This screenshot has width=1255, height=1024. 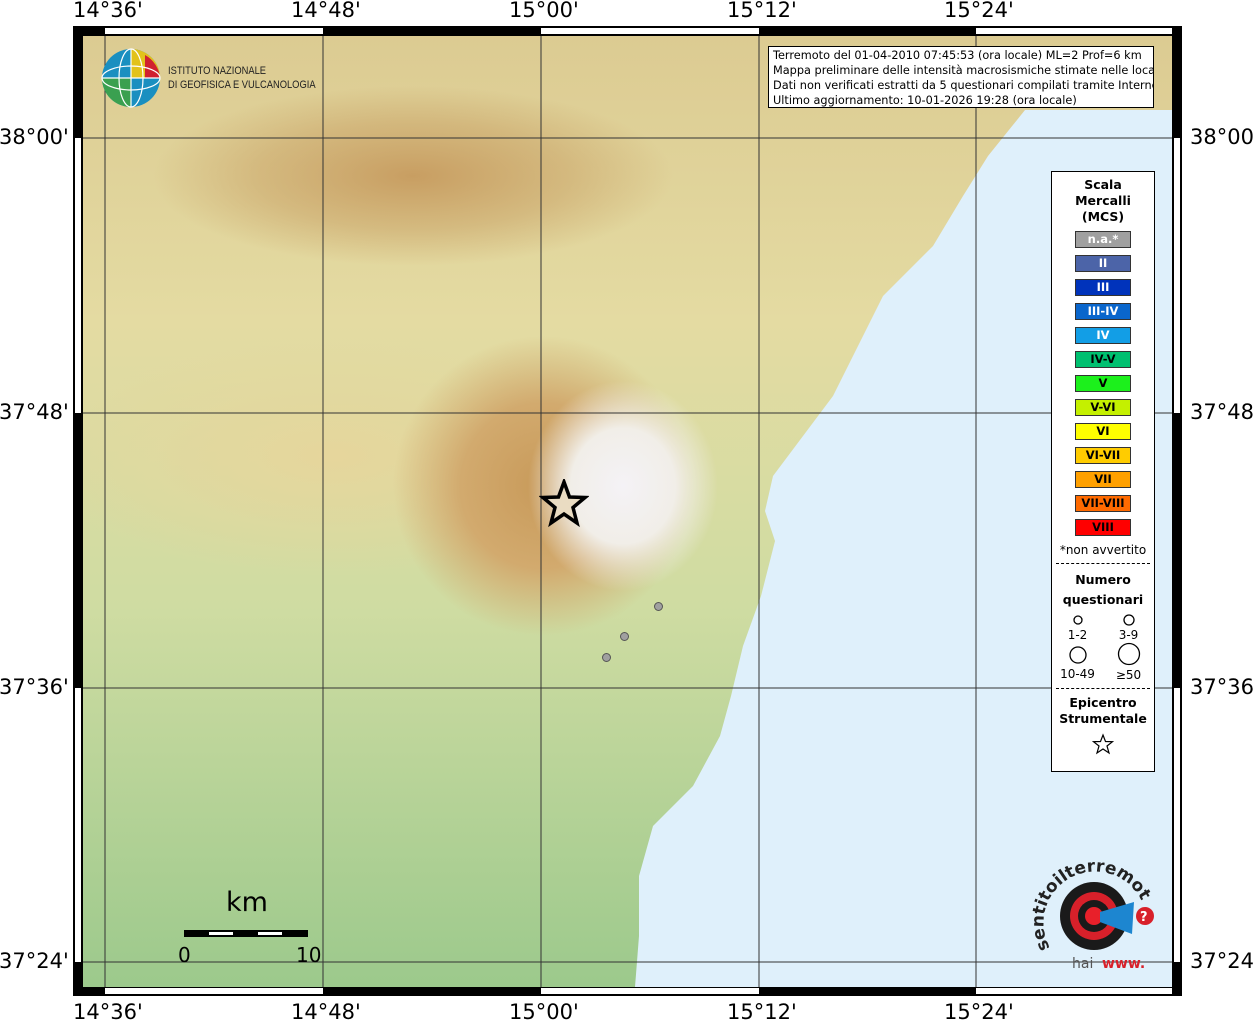 What do you see at coordinates (108, 11) in the screenshot?
I see `lon-tick-top: 14°36'` at bounding box center [108, 11].